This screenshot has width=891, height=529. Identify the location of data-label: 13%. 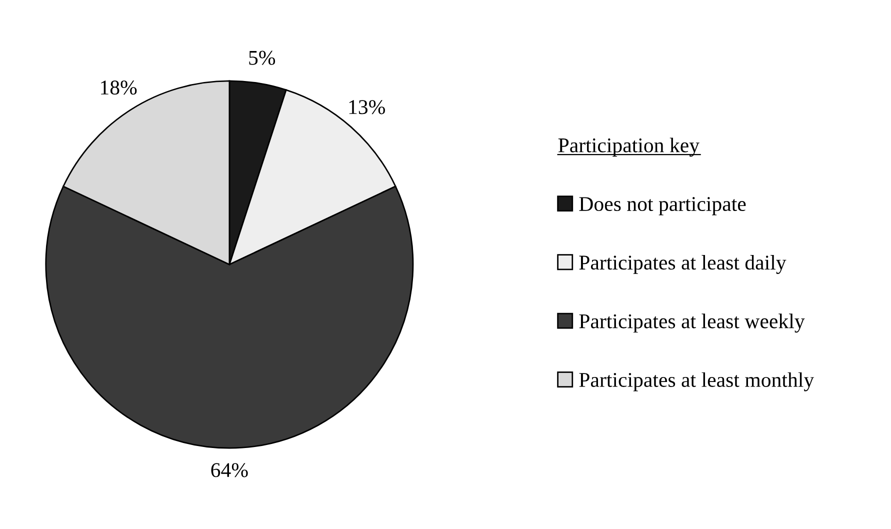
(367, 107).